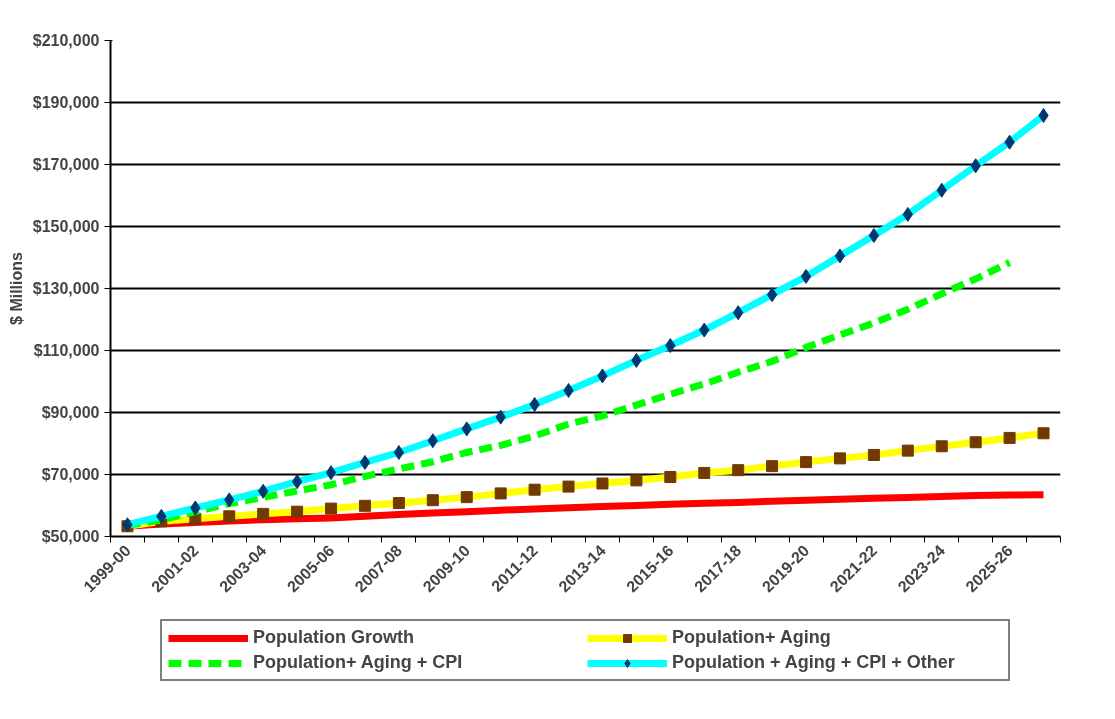 This screenshot has width=1115, height=719. I want to click on legend-label: Population + Aging + CPI + Other, so click(814, 662).